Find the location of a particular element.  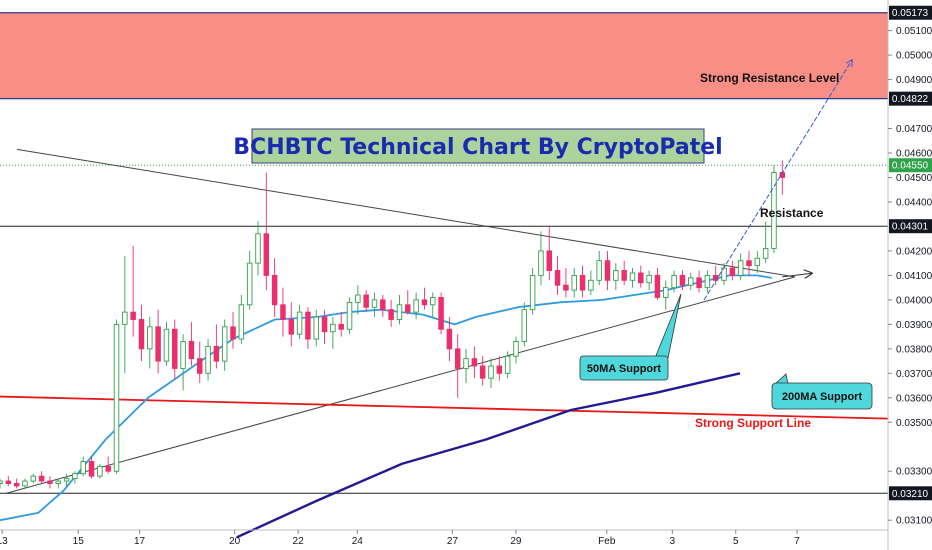

y-tick-label: 0.04700 is located at coordinates (914, 129).